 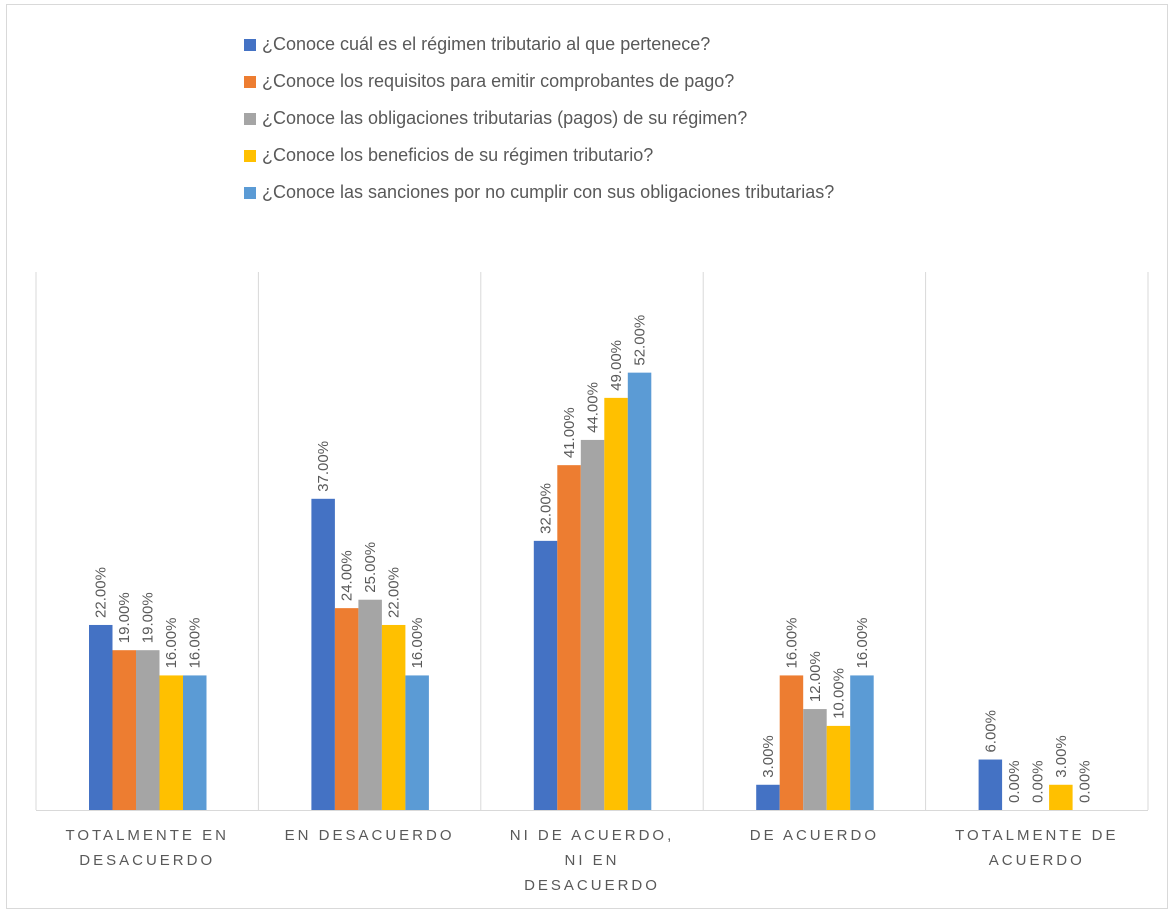 What do you see at coordinates (1037, 860) in the screenshot?
I see `x-tick-label: ACUERDO` at bounding box center [1037, 860].